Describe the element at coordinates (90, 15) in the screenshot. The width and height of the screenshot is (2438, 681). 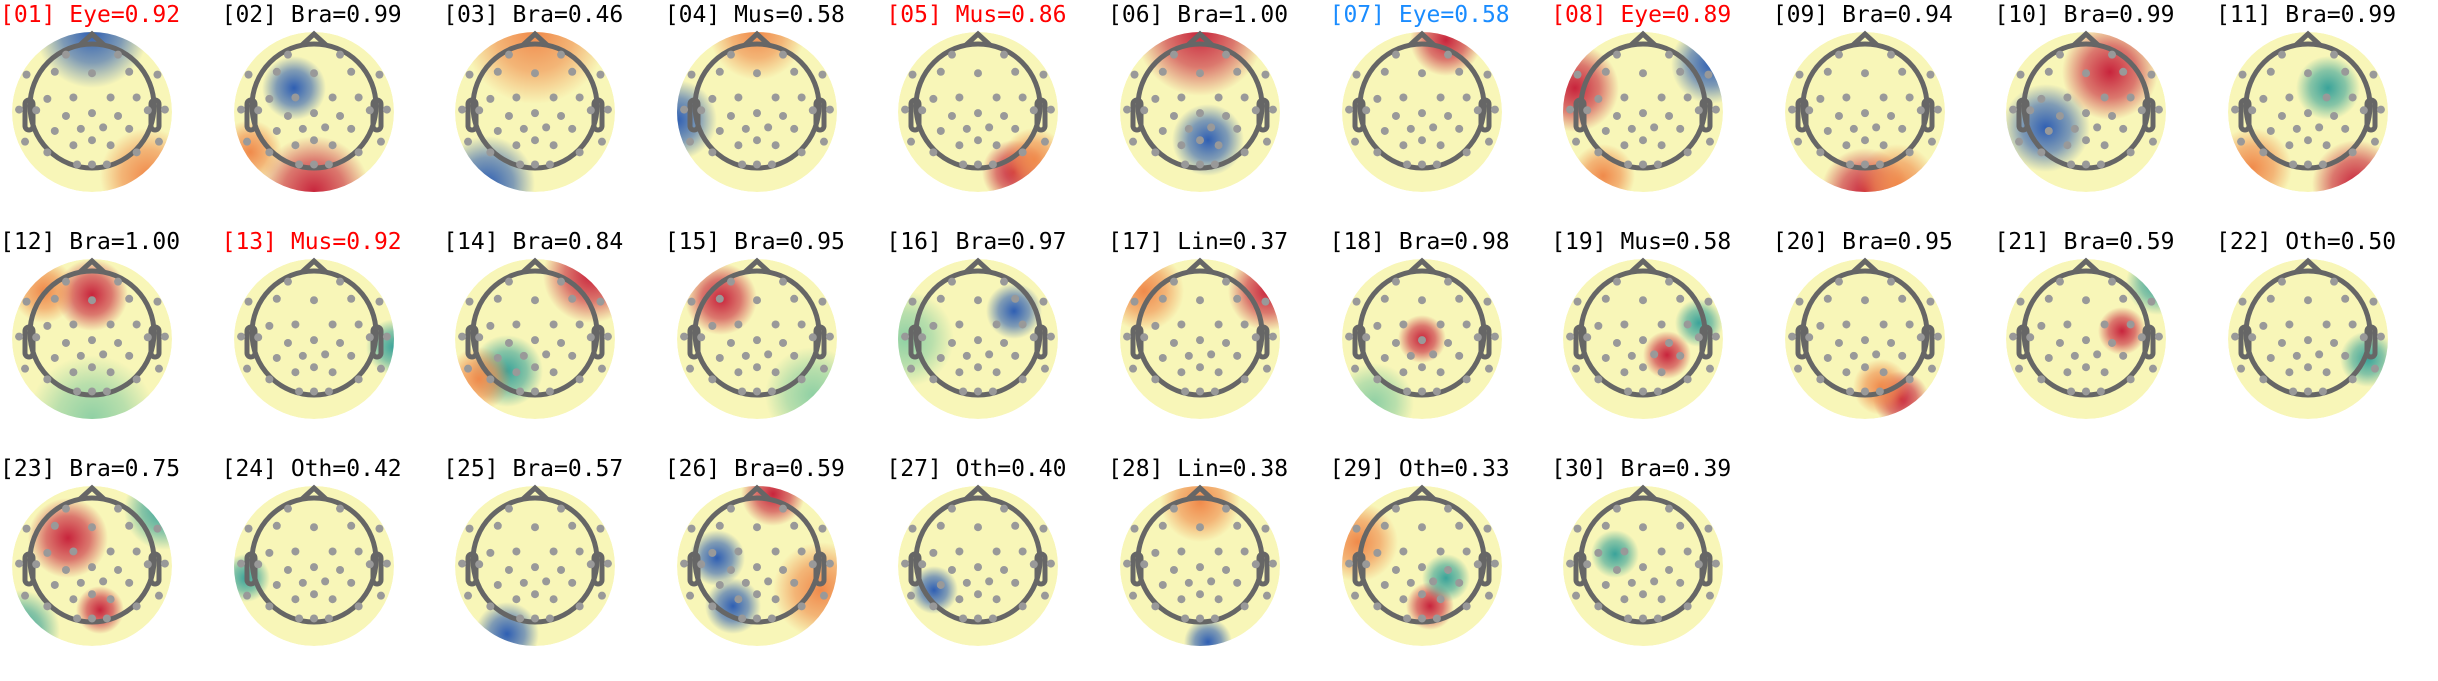
I see `component-label: Eye` at that location.